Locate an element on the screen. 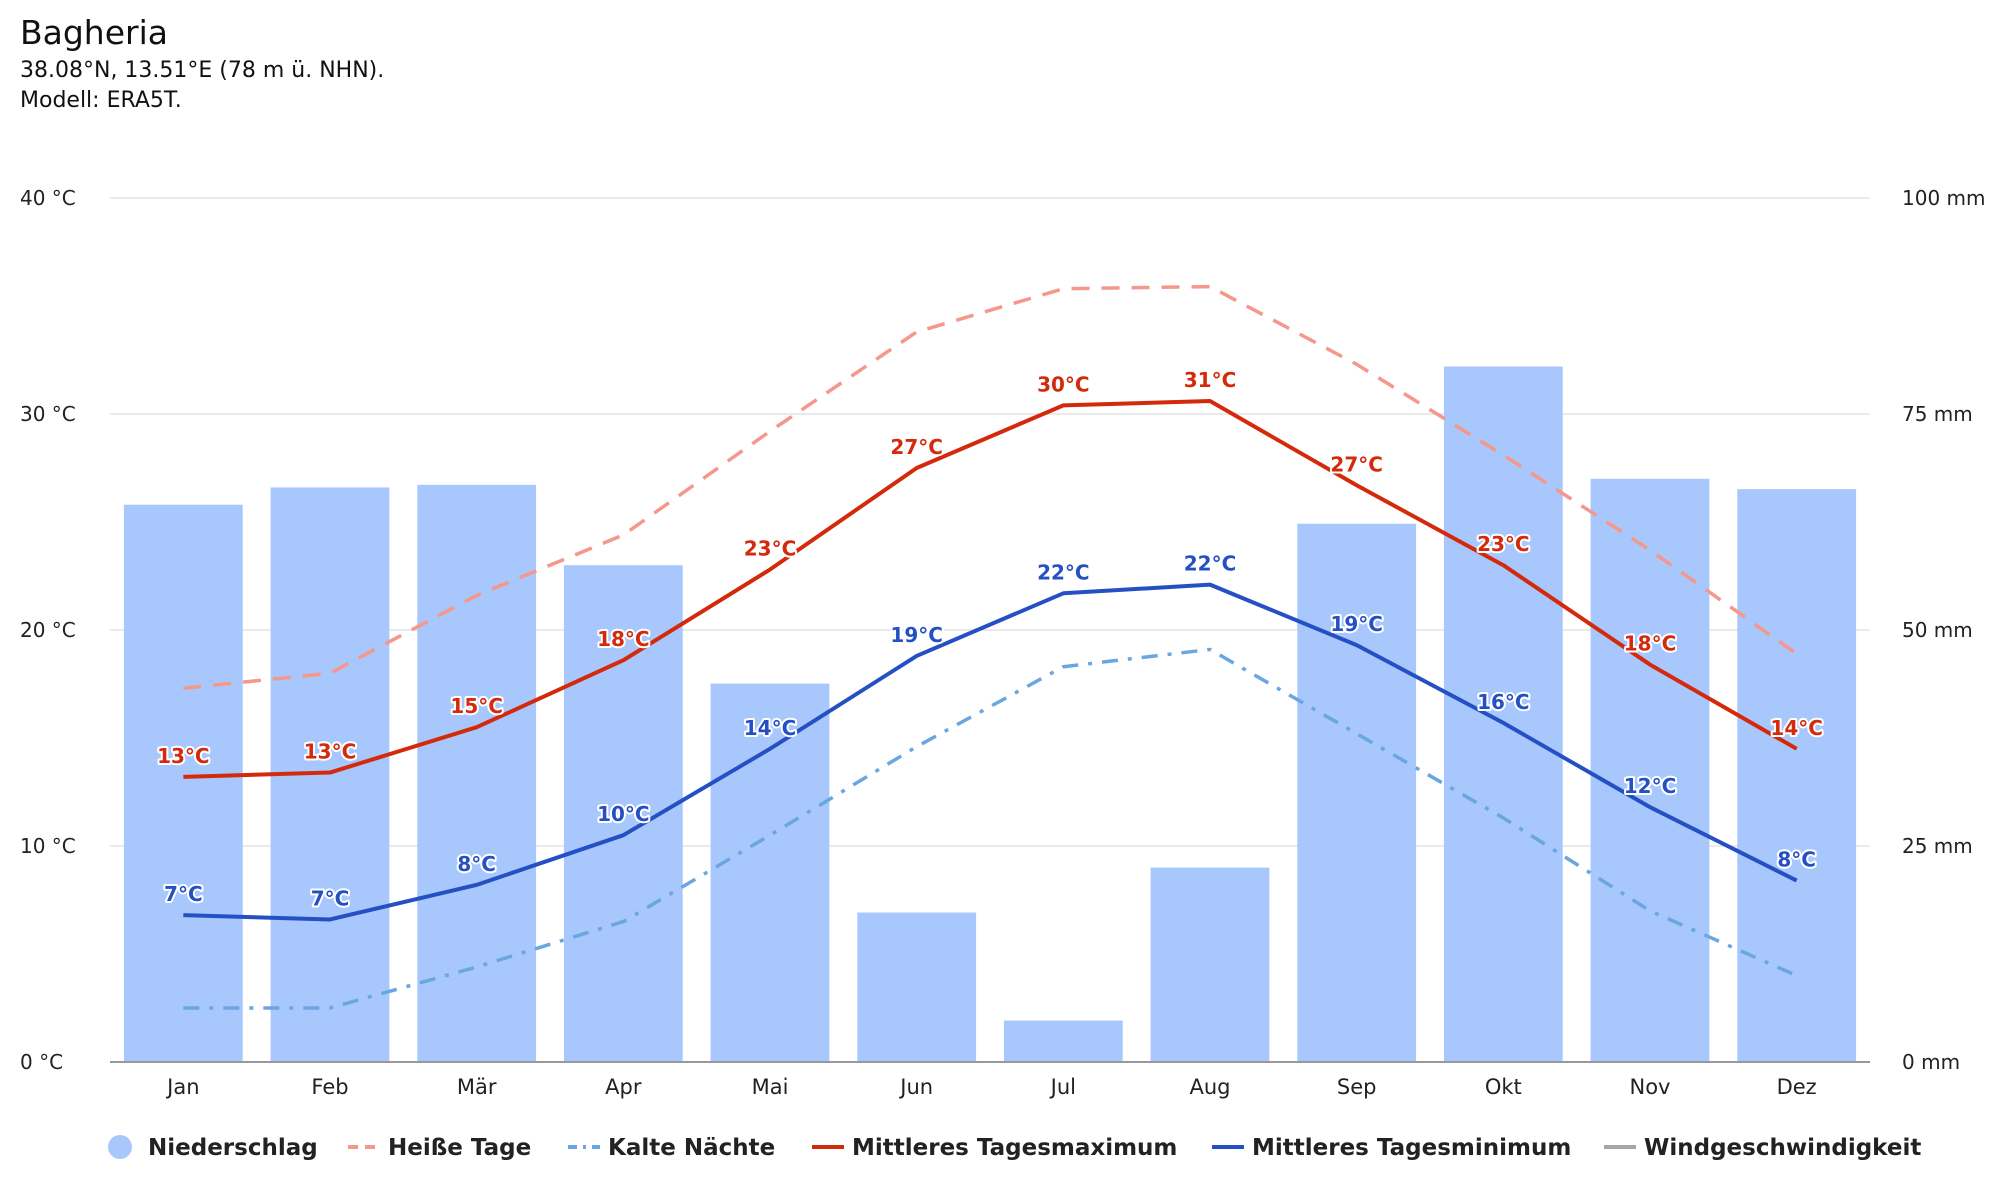  x-tick-label: Okt is located at coordinates (1503, 1087).